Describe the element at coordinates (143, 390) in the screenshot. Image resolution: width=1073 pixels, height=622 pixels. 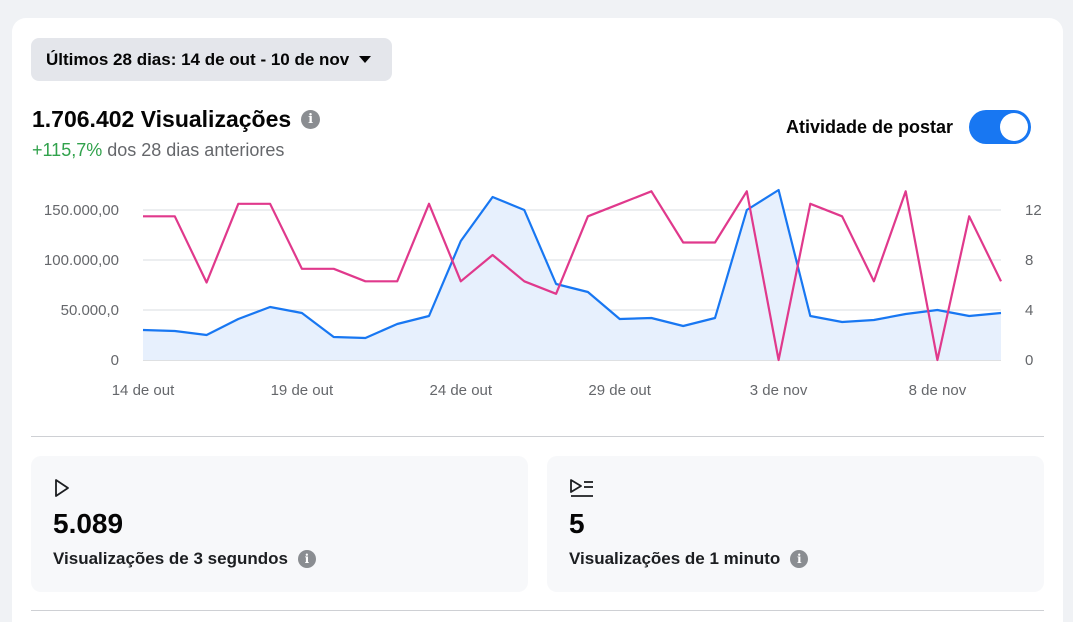
I see `x-tick-label: 14 de out` at that location.